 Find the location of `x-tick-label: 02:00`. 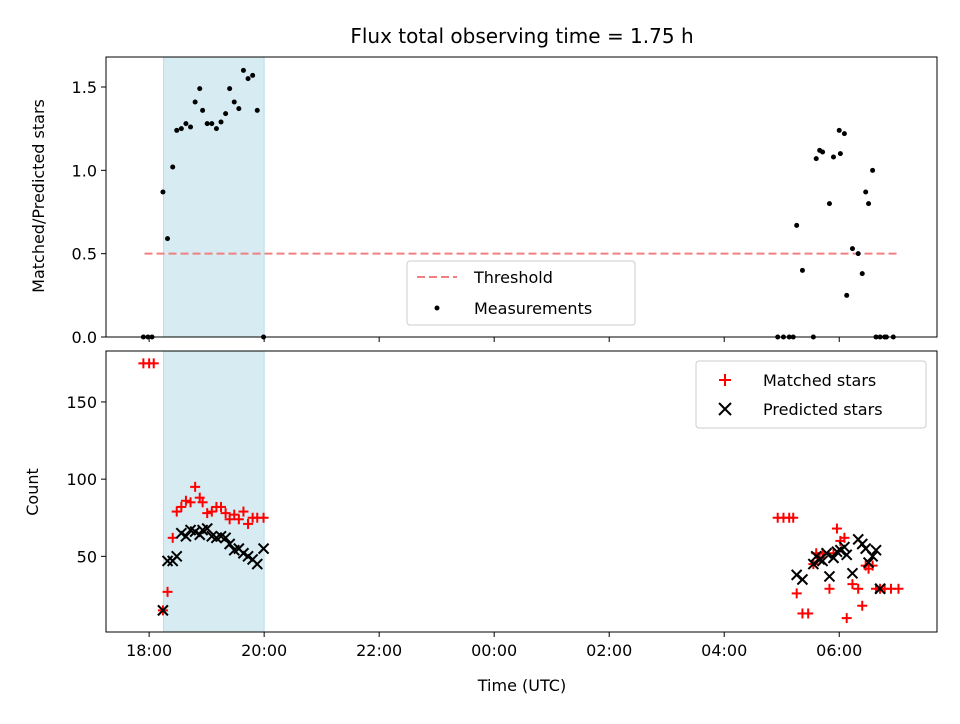

x-tick-label: 02:00 is located at coordinates (609, 650).